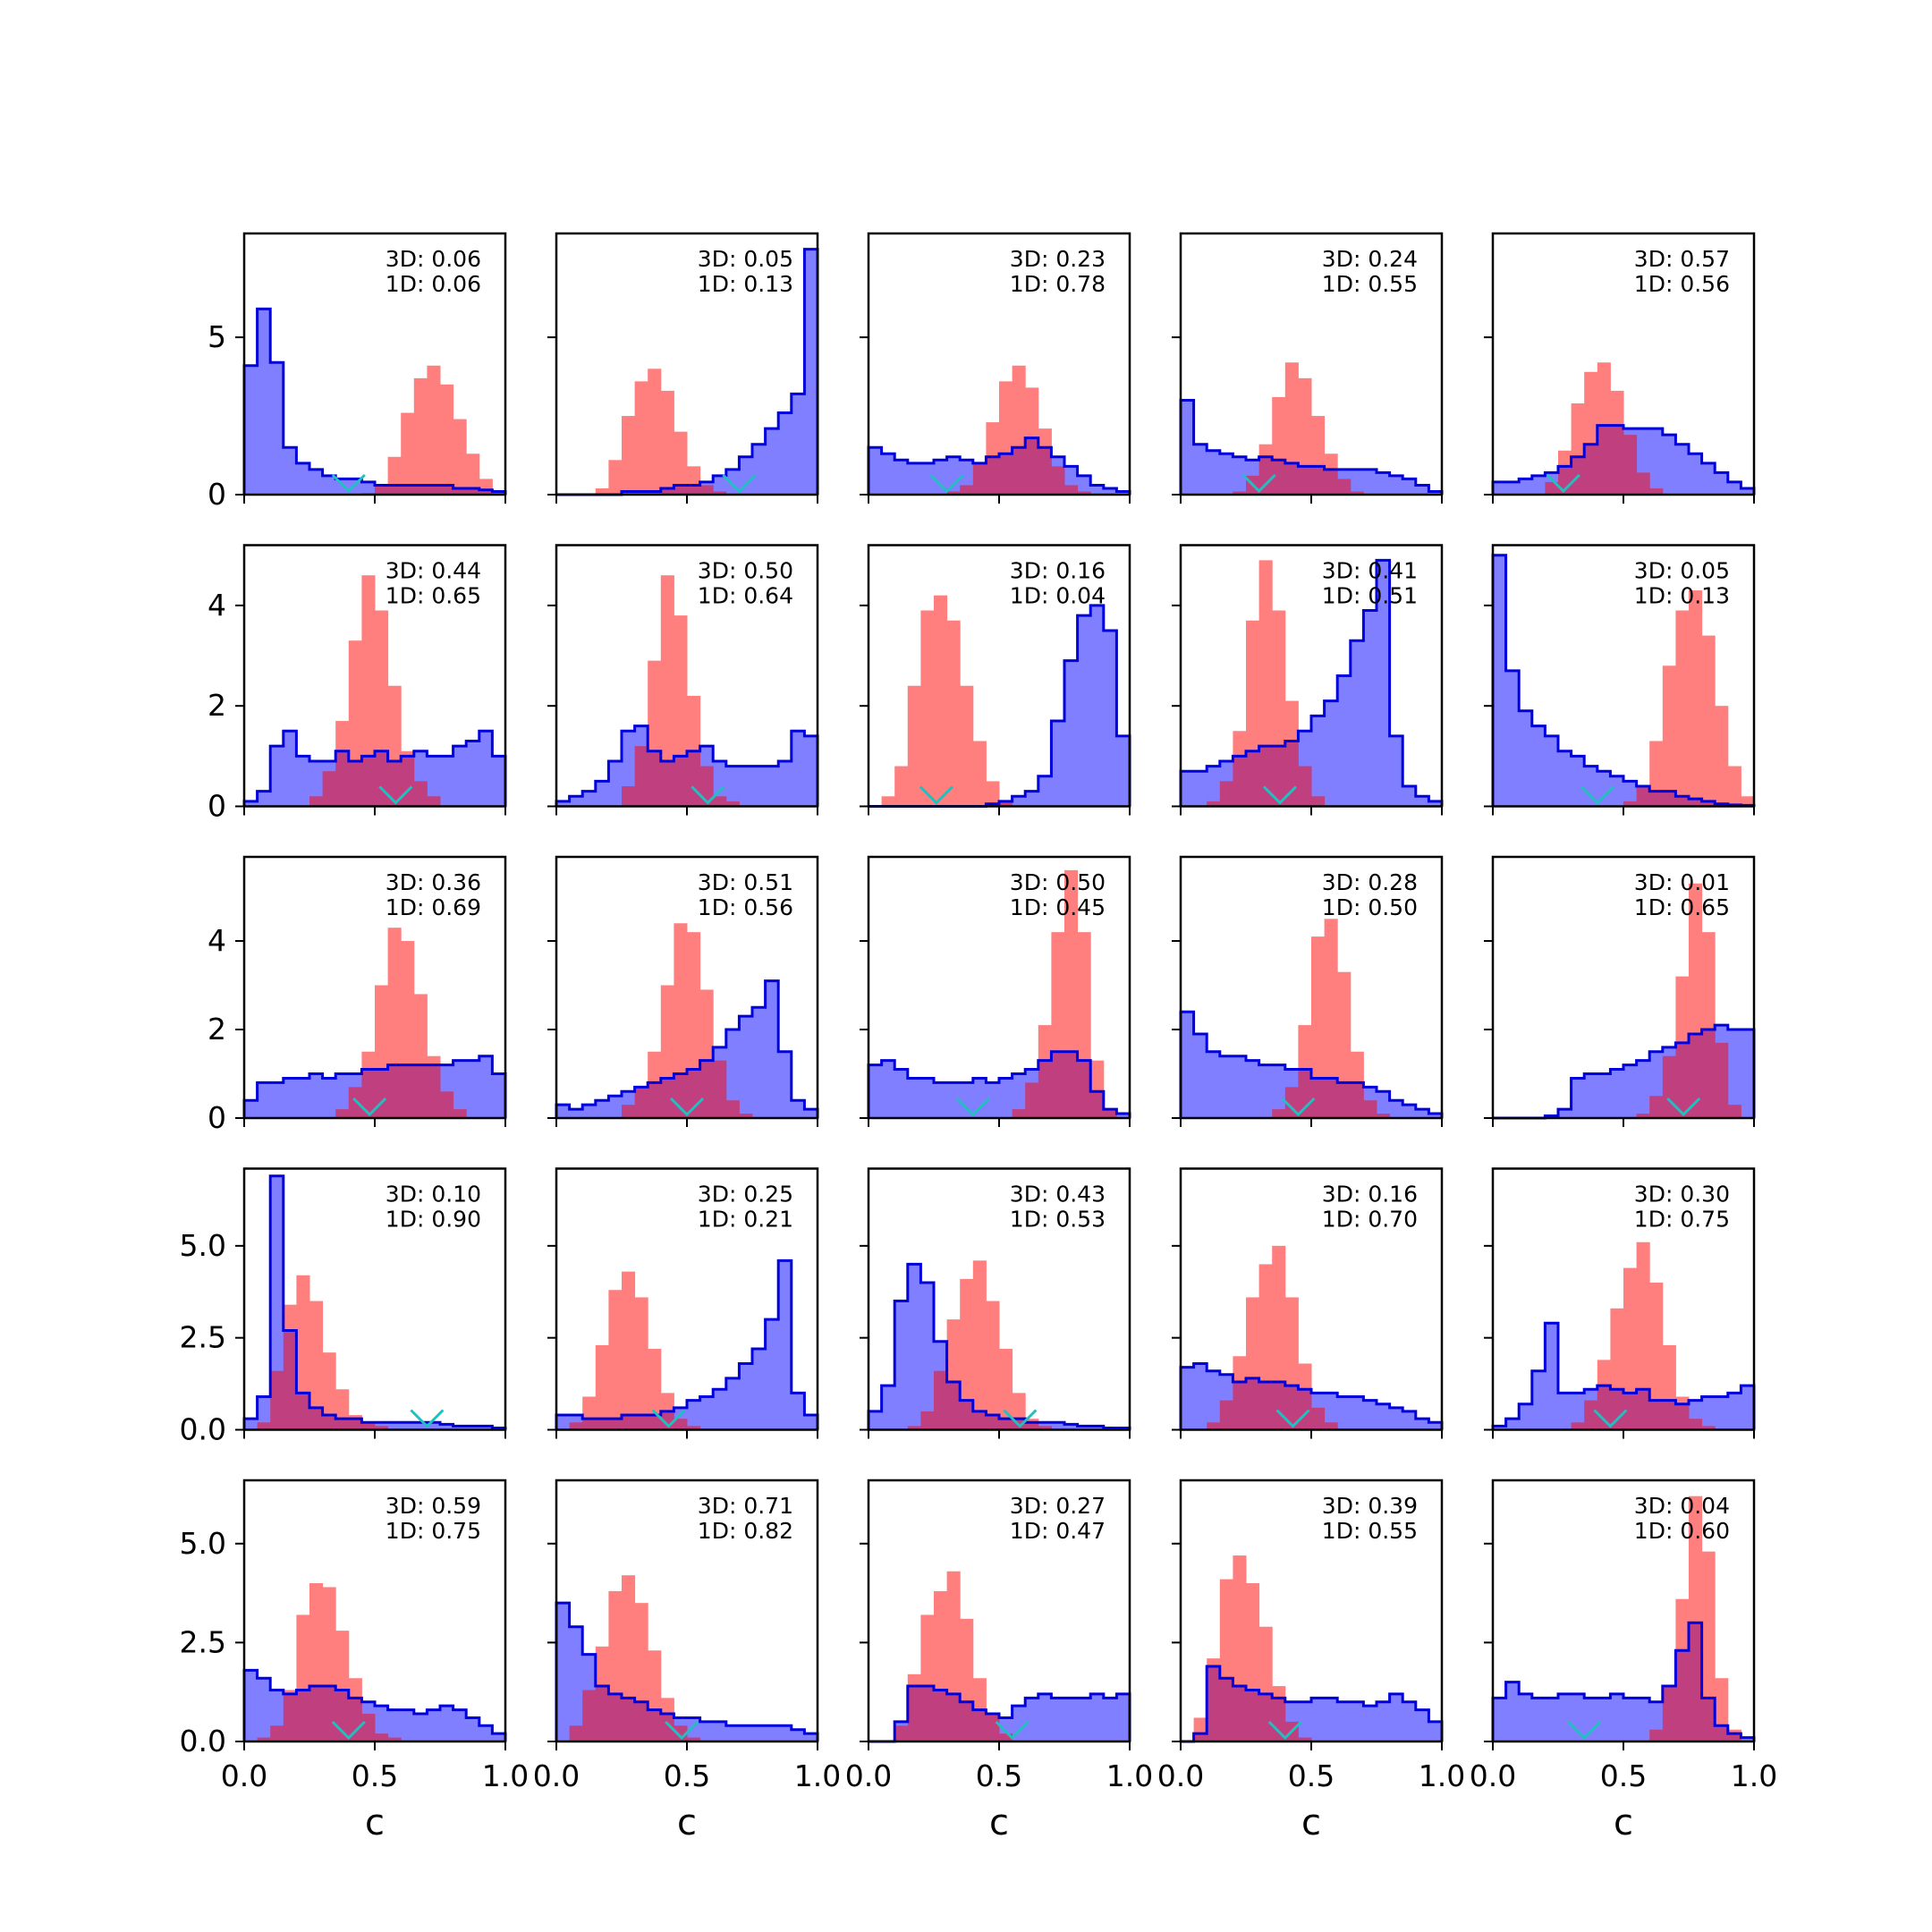 The image size is (1932, 1932). I want to click on x-axis-label: c, so click(999, 1822).